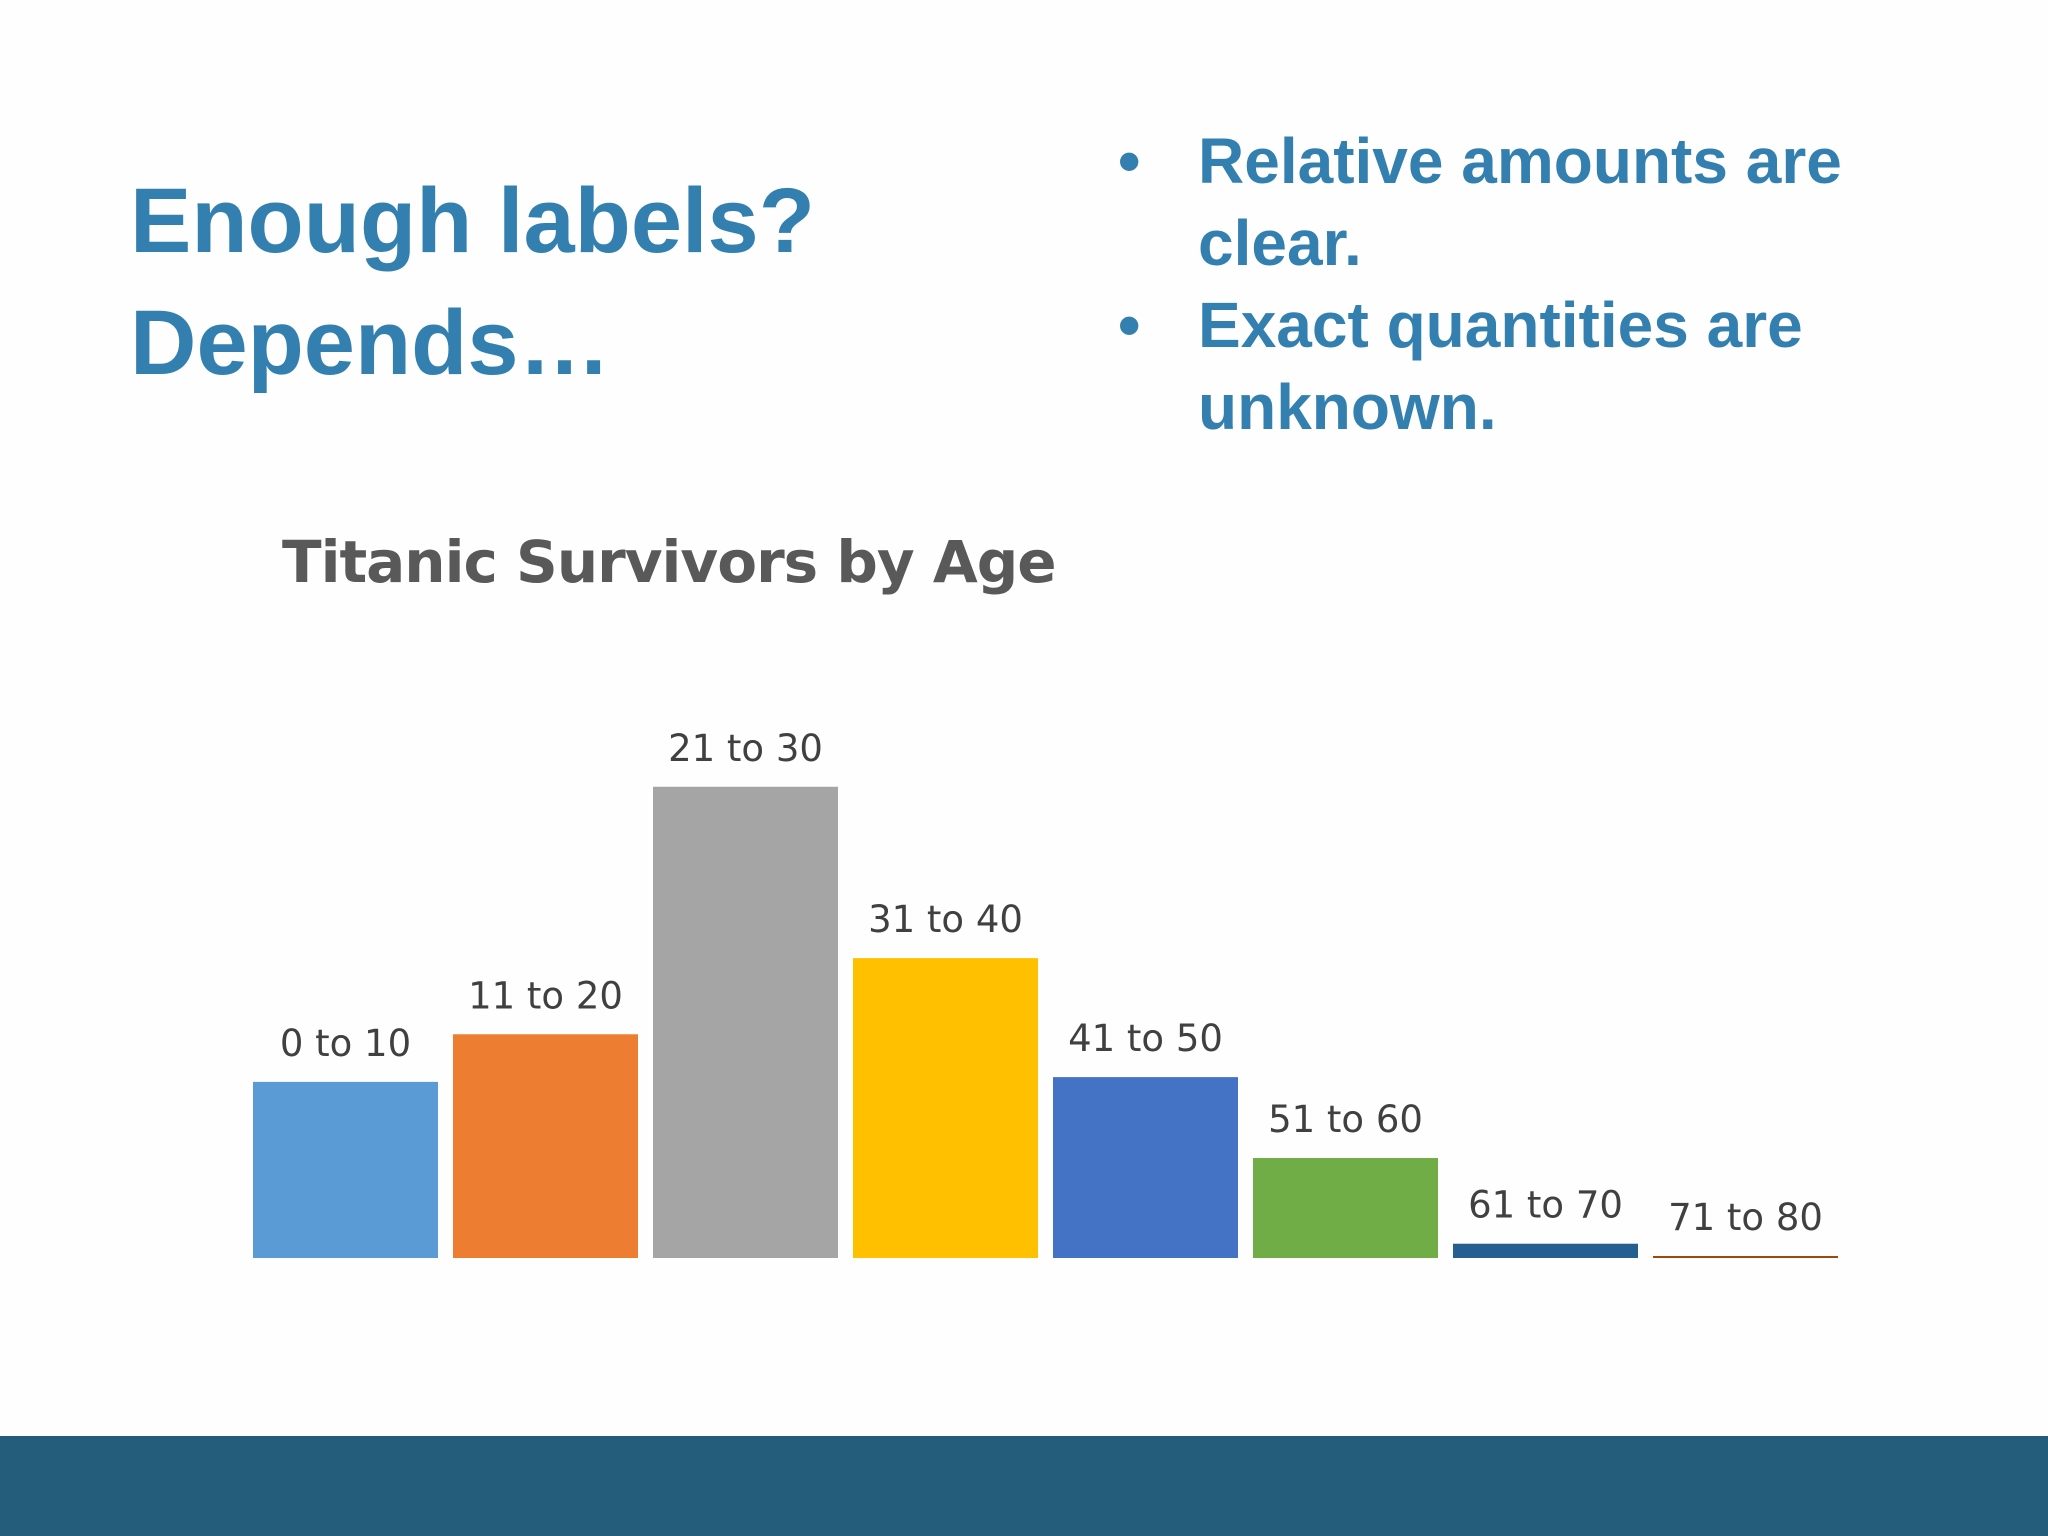 This screenshot has width=2048, height=1536. I want to click on bullet-text: clear., so click(1280, 243).